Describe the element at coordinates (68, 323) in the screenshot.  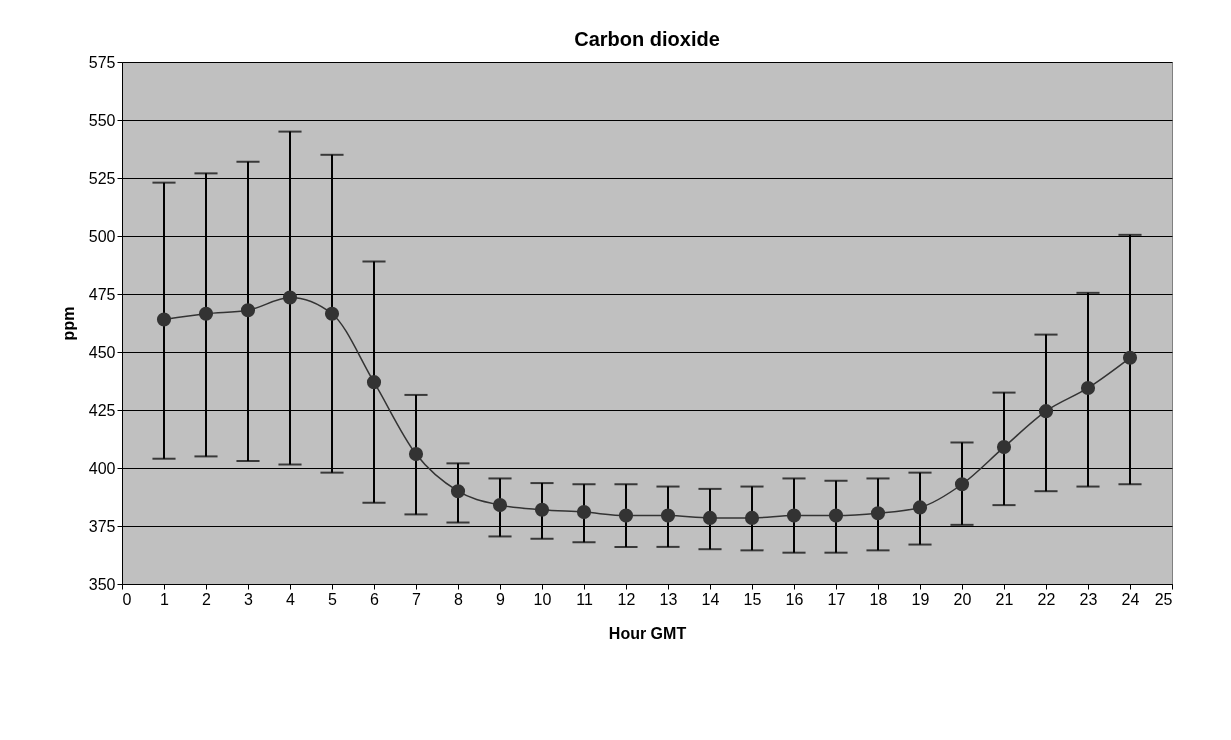
I see `y-axis-title: ppm` at that location.